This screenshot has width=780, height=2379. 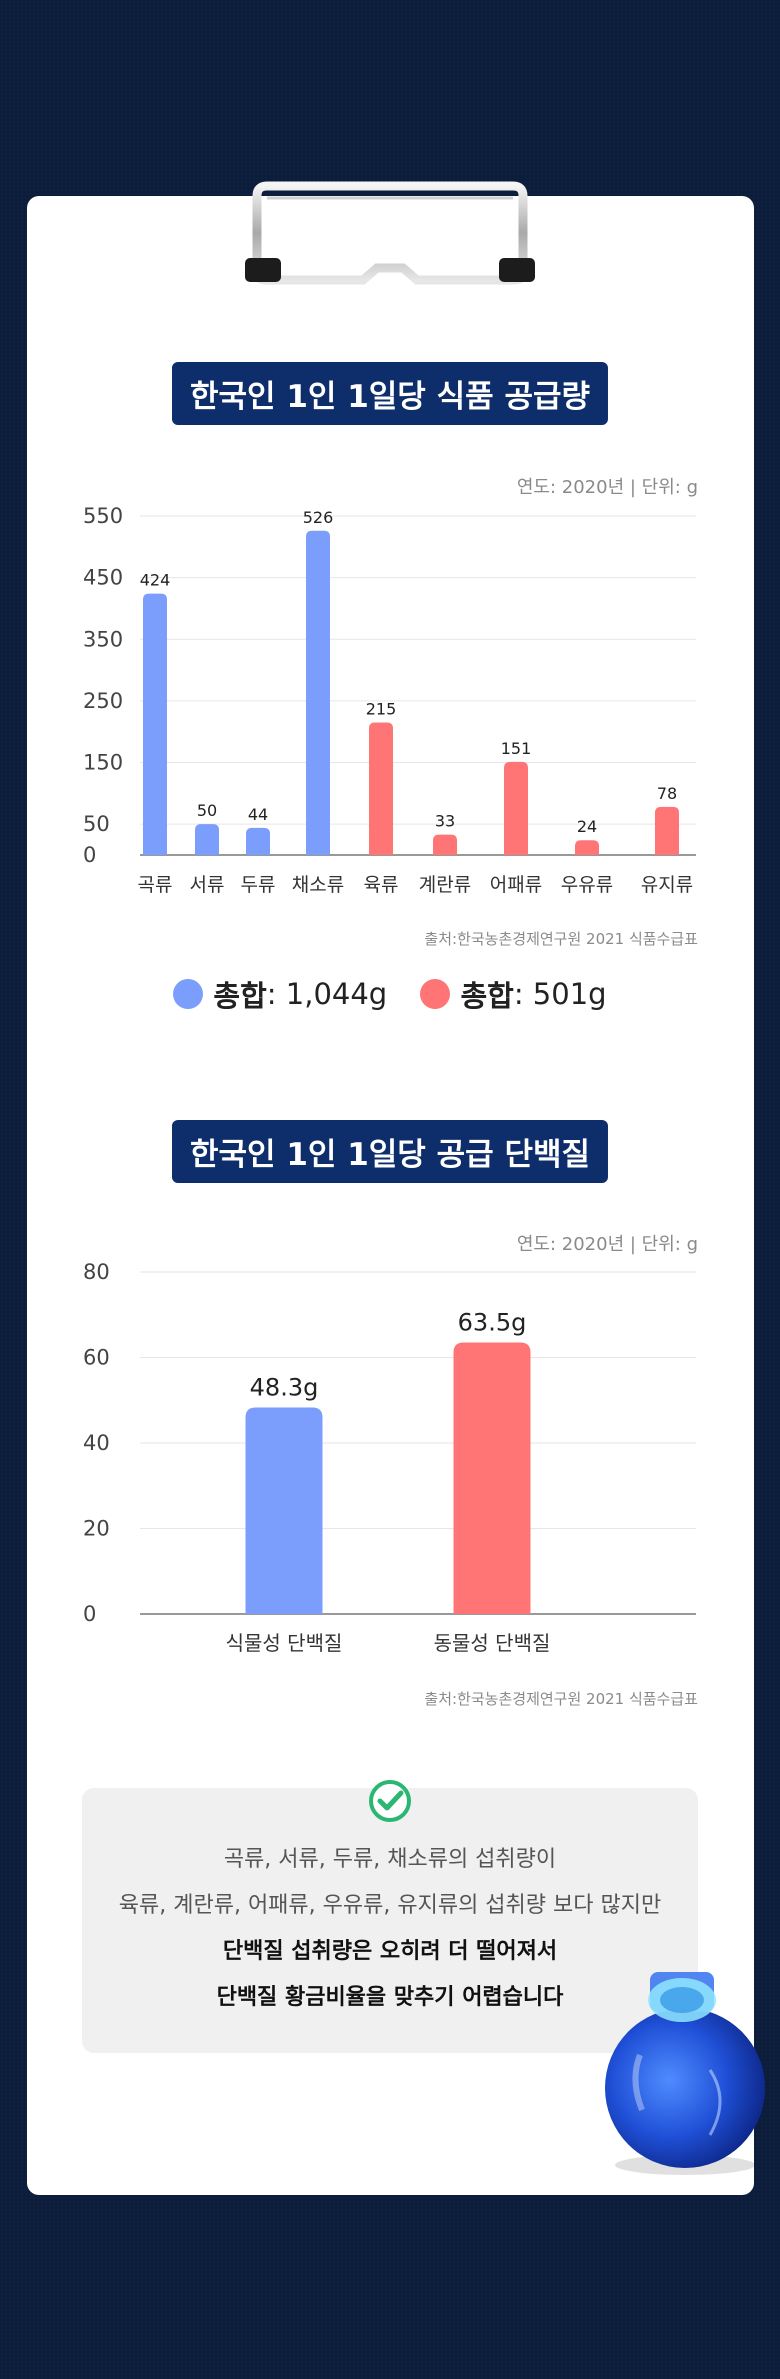 I want to click on legend-item-plant: 총합 : 1,044g, so click(x=280, y=994).